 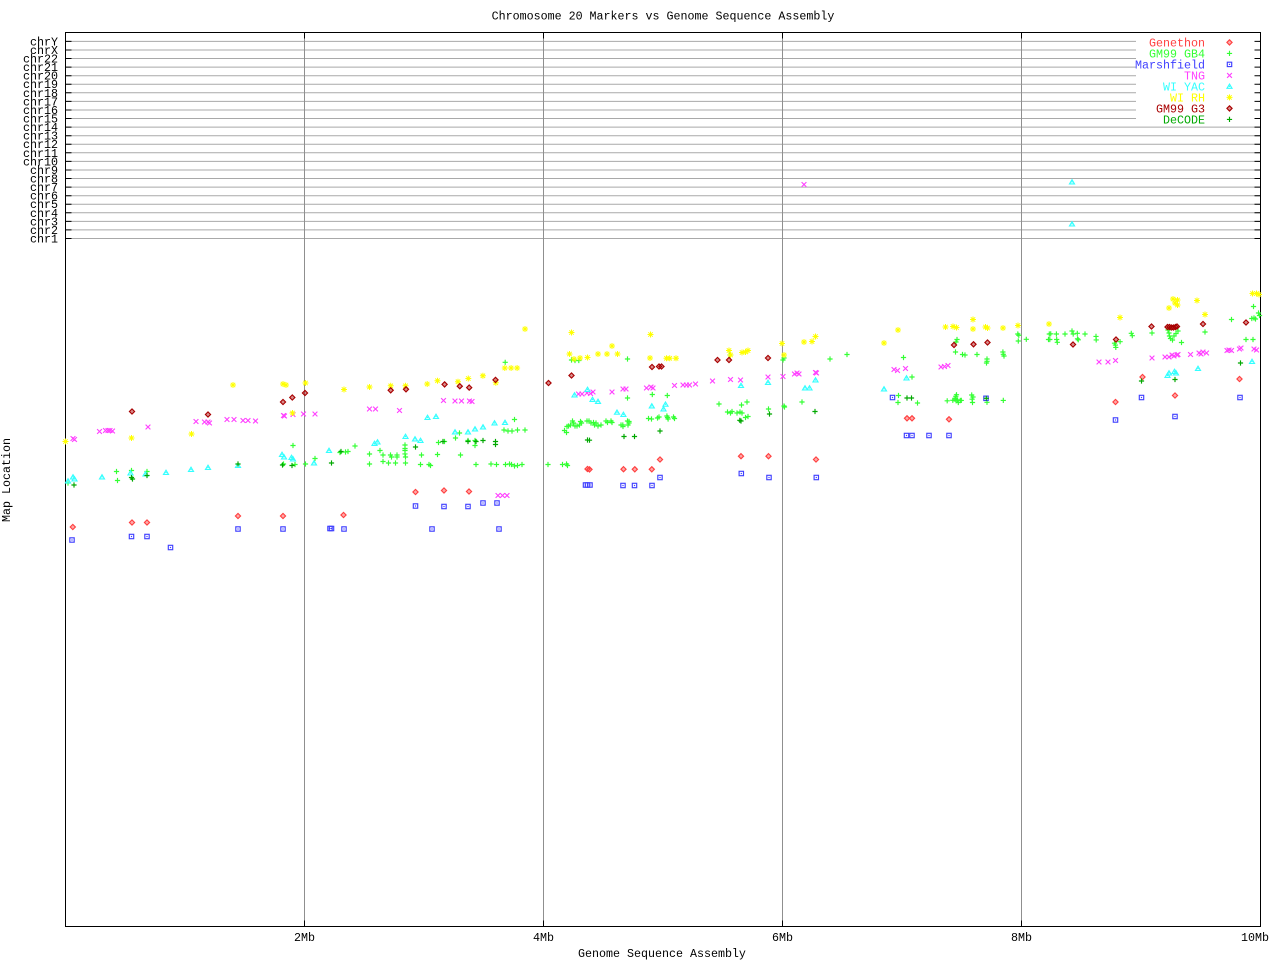 What do you see at coordinates (1177, 54) in the screenshot?
I see `svg-text: GM99 GB4` at bounding box center [1177, 54].